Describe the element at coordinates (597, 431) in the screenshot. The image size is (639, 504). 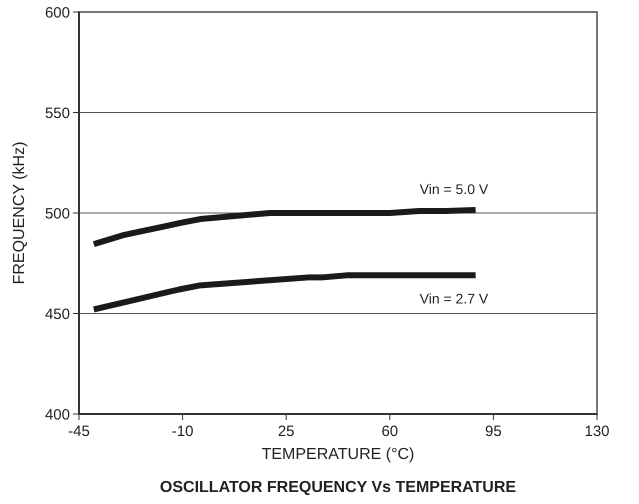
I see `x-tick-label: 130` at that location.